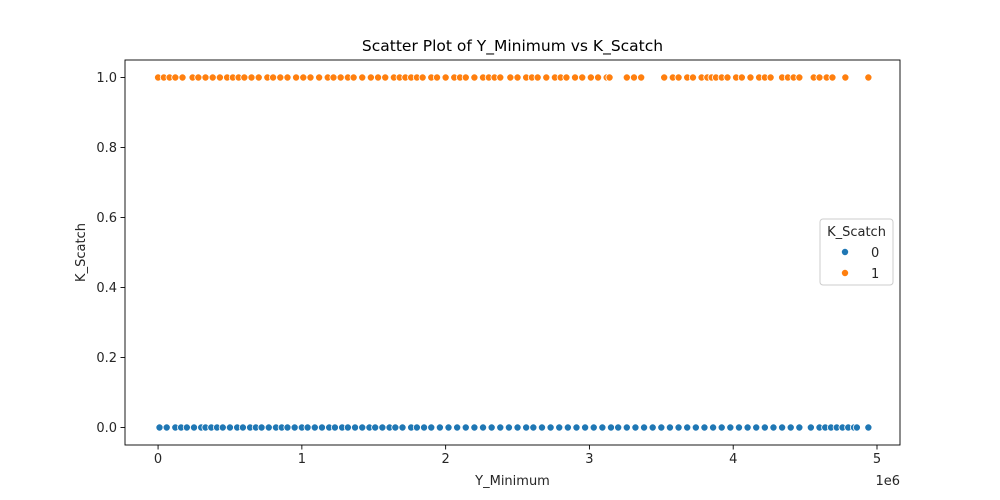 The image size is (1000, 500). Describe the element at coordinates (81, 252) in the screenshot. I see `y-axis-title: K_Scatch` at that location.